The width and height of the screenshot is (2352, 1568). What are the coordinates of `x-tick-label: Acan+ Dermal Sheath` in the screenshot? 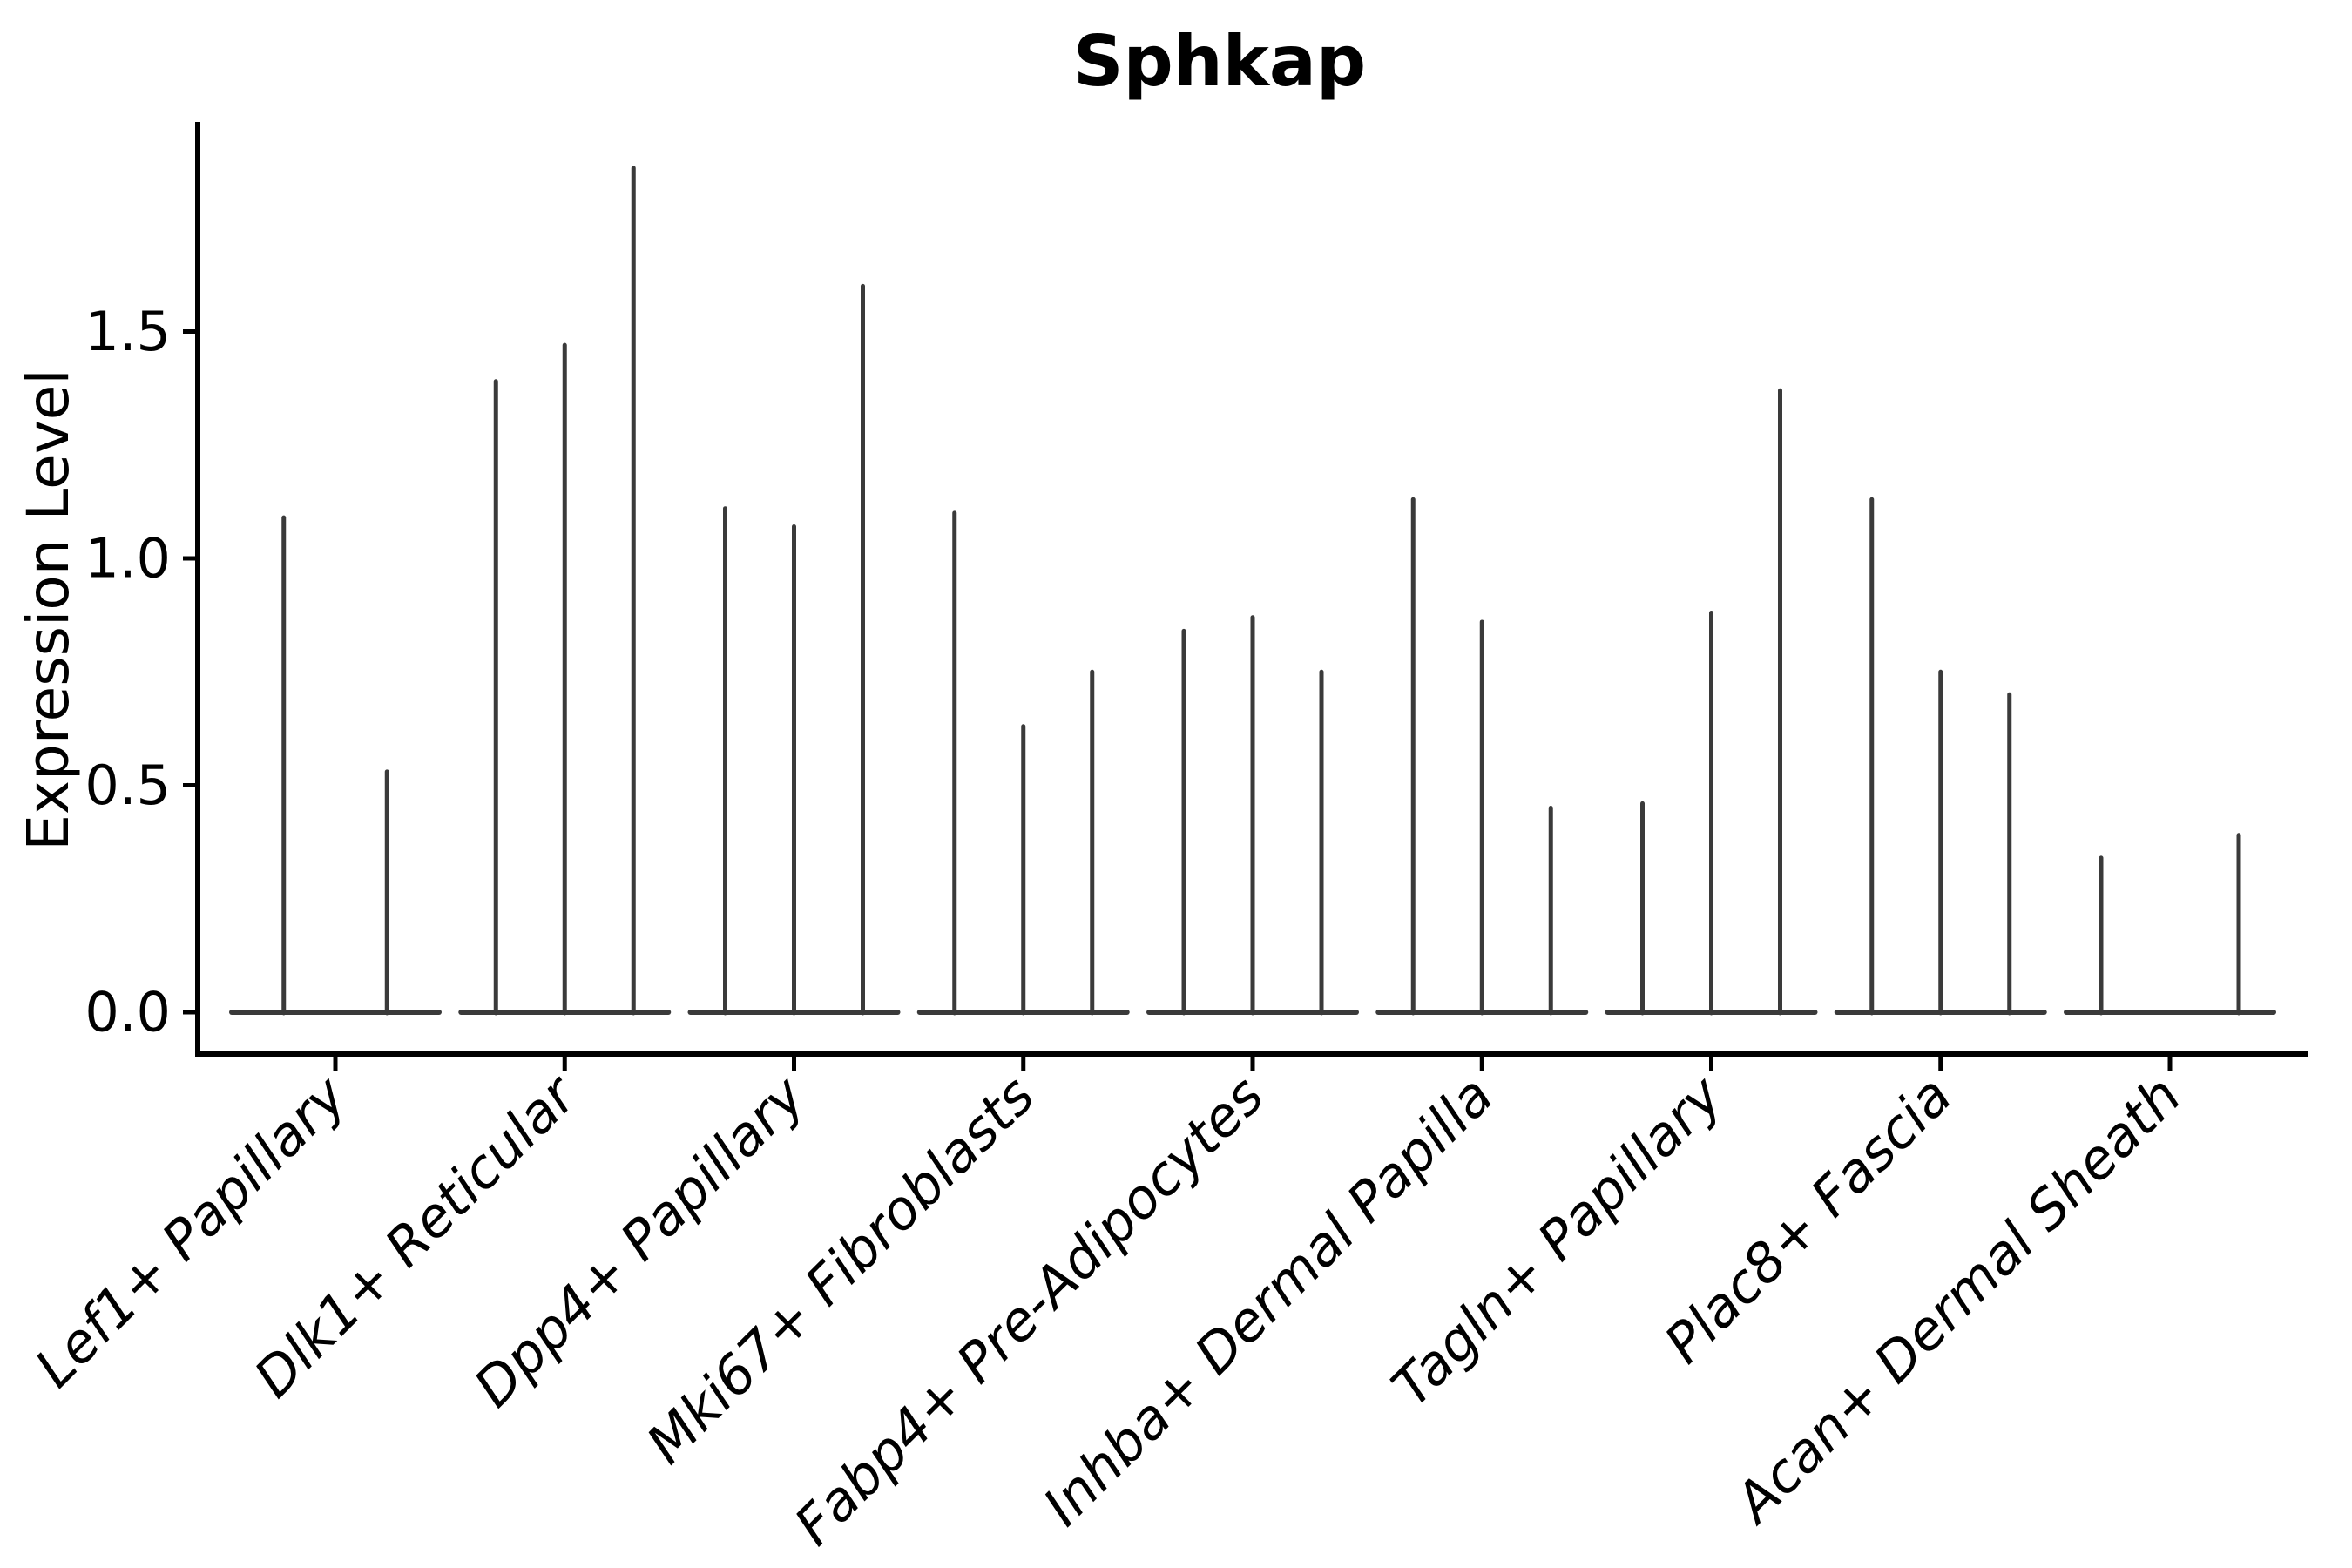 It's located at (1956, 1300).